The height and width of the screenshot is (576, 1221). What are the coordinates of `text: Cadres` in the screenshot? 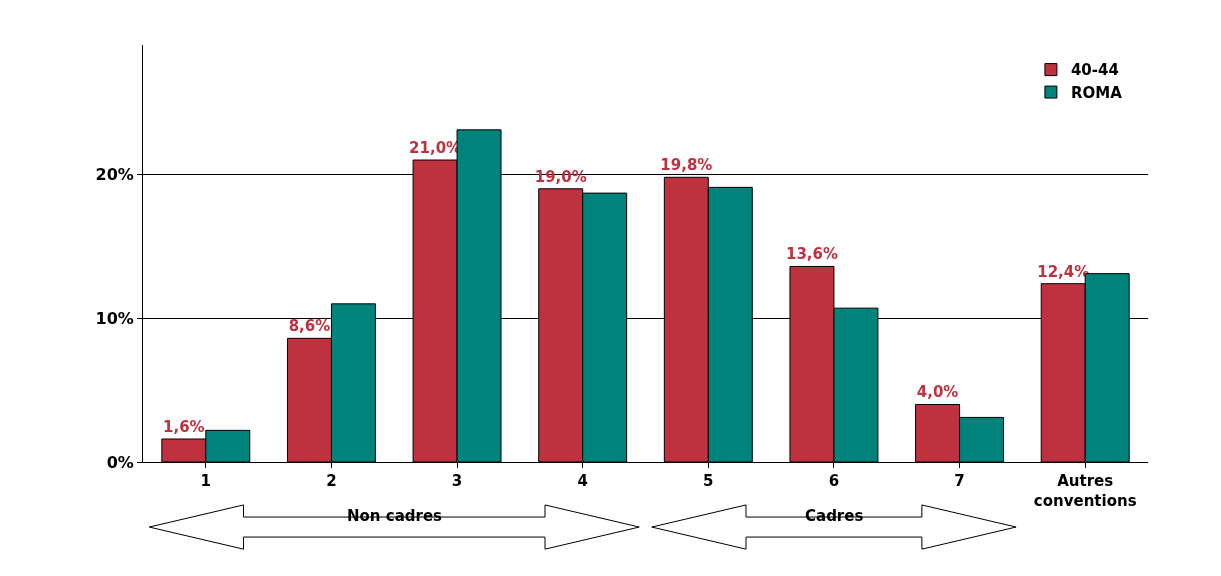 It's located at (834, 516).